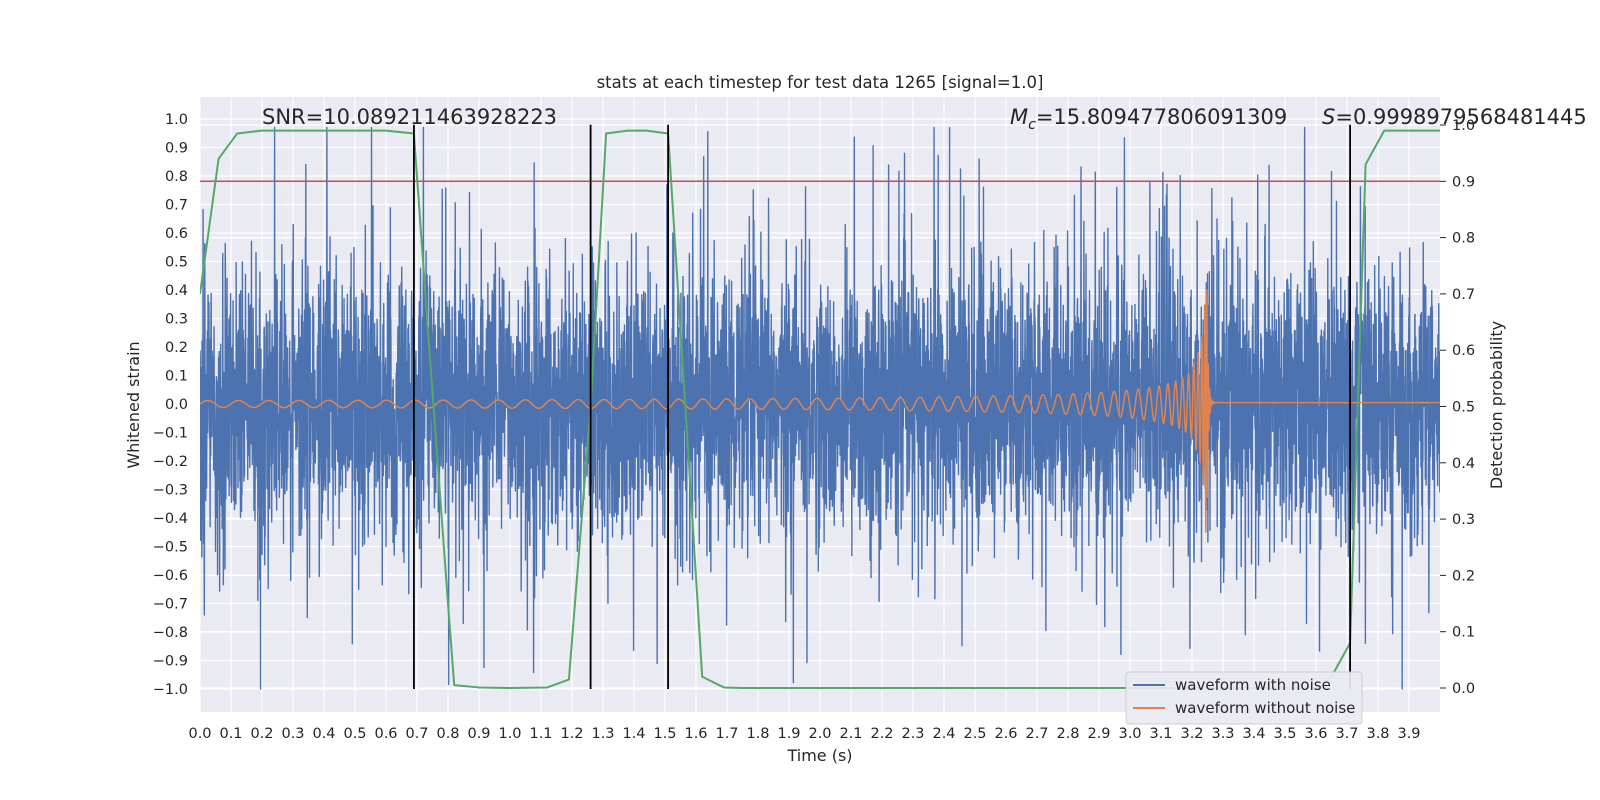 The height and width of the screenshot is (800, 1600). Describe the element at coordinates (1284, 734) in the screenshot. I see `x-tick-label: 3.5` at that location.